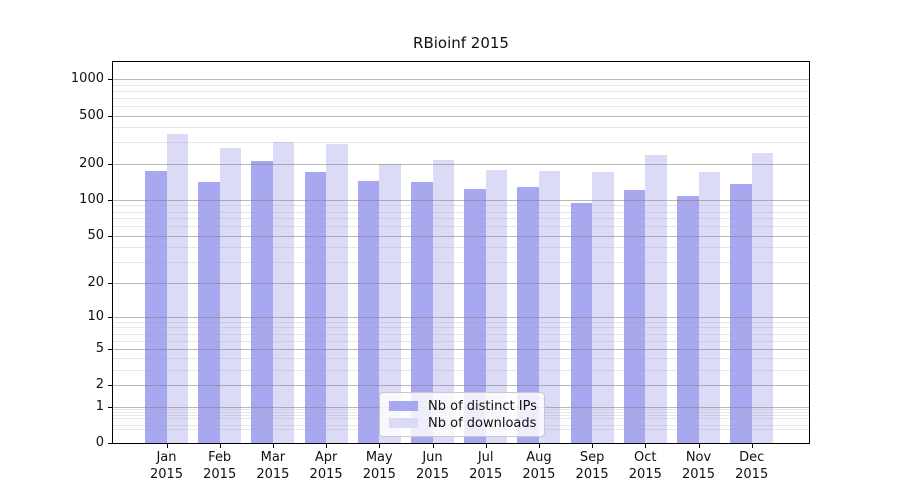 Image resolution: width=900 pixels, height=500 pixels. I want to click on x-tick-month: May, so click(379, 457).